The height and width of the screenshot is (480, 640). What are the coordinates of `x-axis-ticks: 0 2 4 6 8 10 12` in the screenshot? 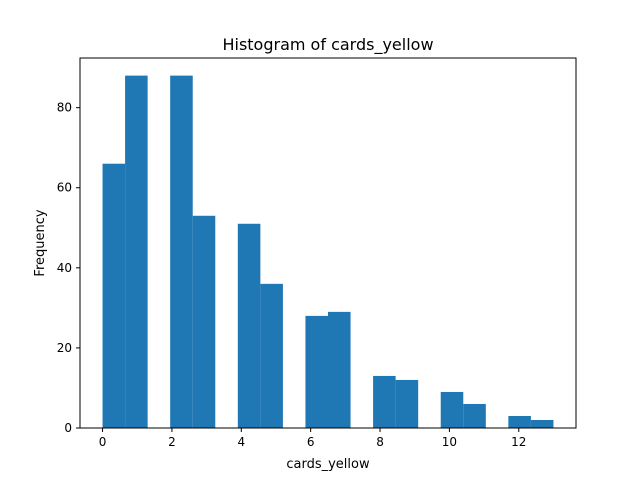 It's located at (312, 438).